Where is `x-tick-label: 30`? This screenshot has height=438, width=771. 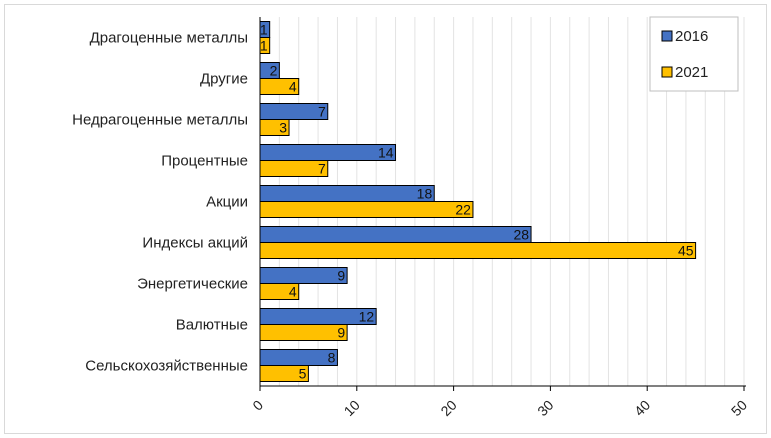 x-tick-label: 30 is located at coordinates (545, 408).